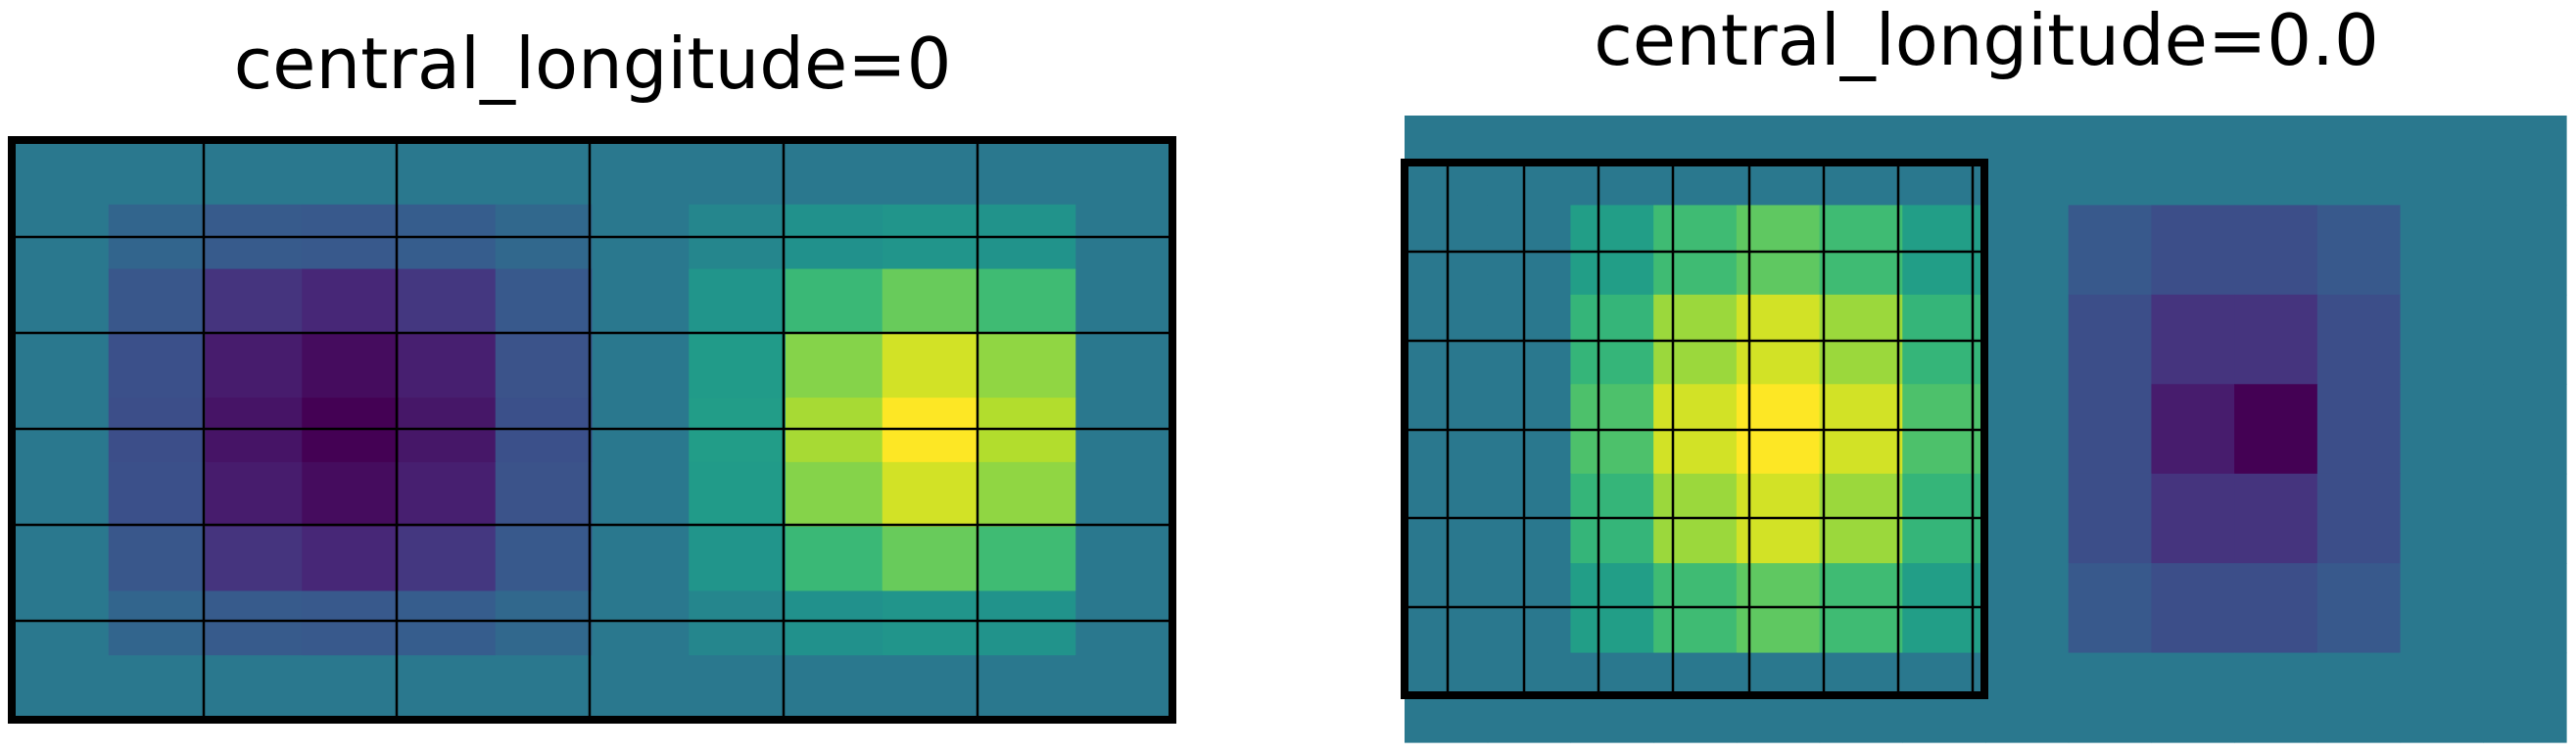  I want to click on left-title: central_longitude=0, so click(593, 64).